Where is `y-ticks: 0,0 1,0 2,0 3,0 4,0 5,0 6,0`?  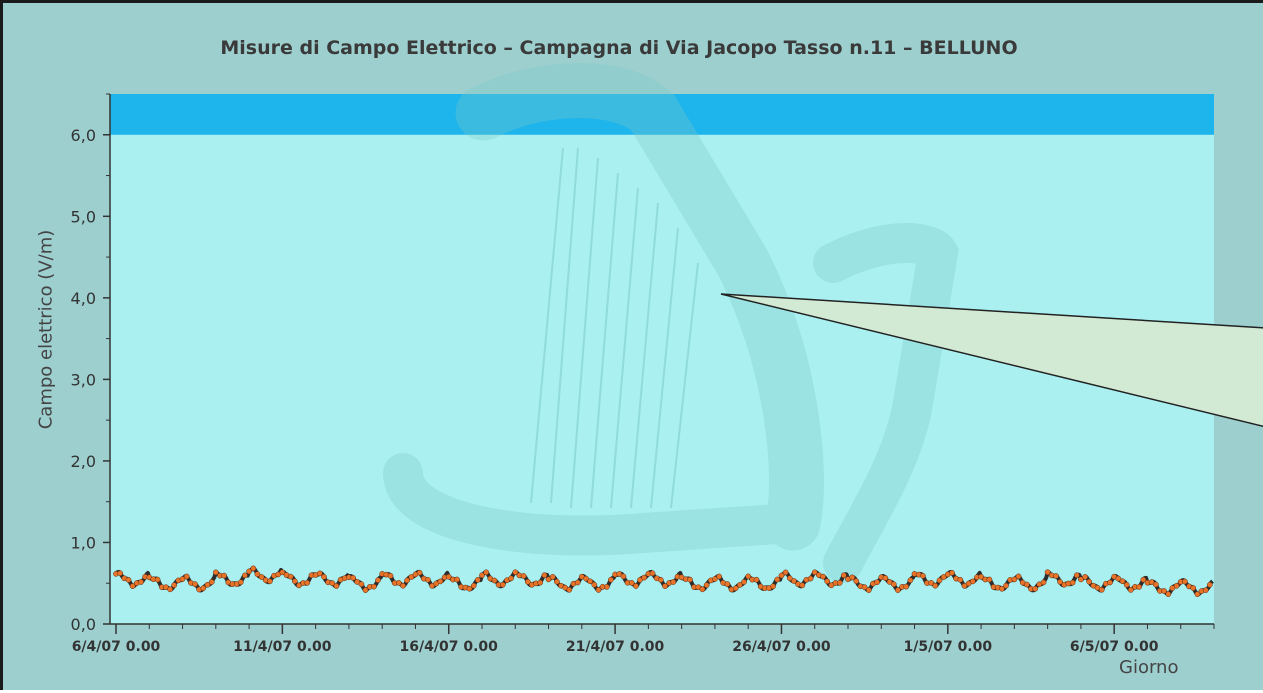 y-ticks: 0,0 1,0 2,0 3,0 4,0 5,0 6,0 is located at coordinates (90, 363).